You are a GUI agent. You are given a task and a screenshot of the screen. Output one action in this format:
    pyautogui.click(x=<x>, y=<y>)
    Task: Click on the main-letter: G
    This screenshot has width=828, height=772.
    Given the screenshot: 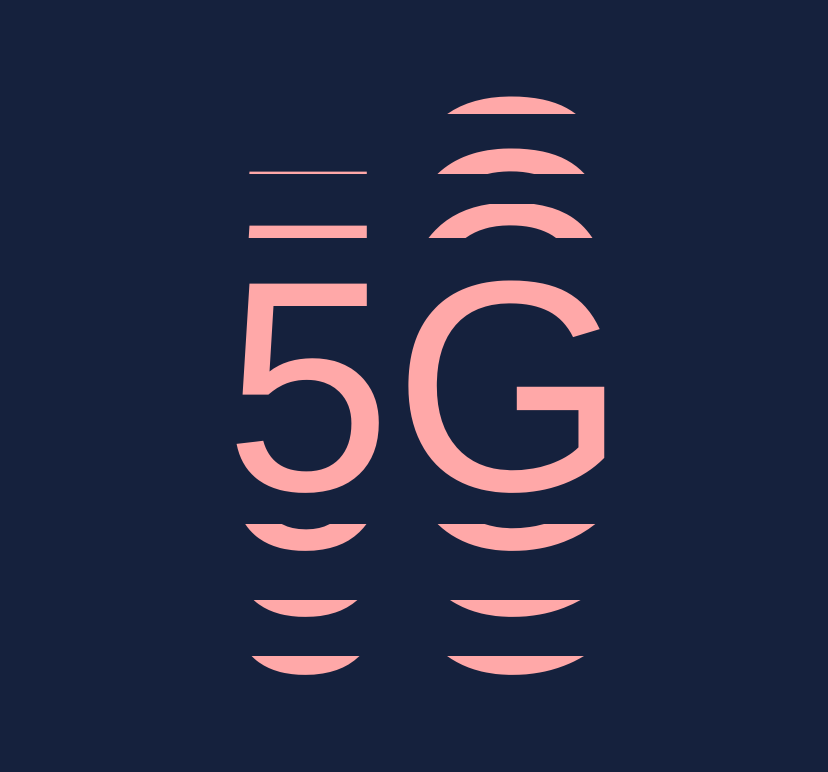 What is the action you would take?
    pyautogui.click(x=509, y=386)
    